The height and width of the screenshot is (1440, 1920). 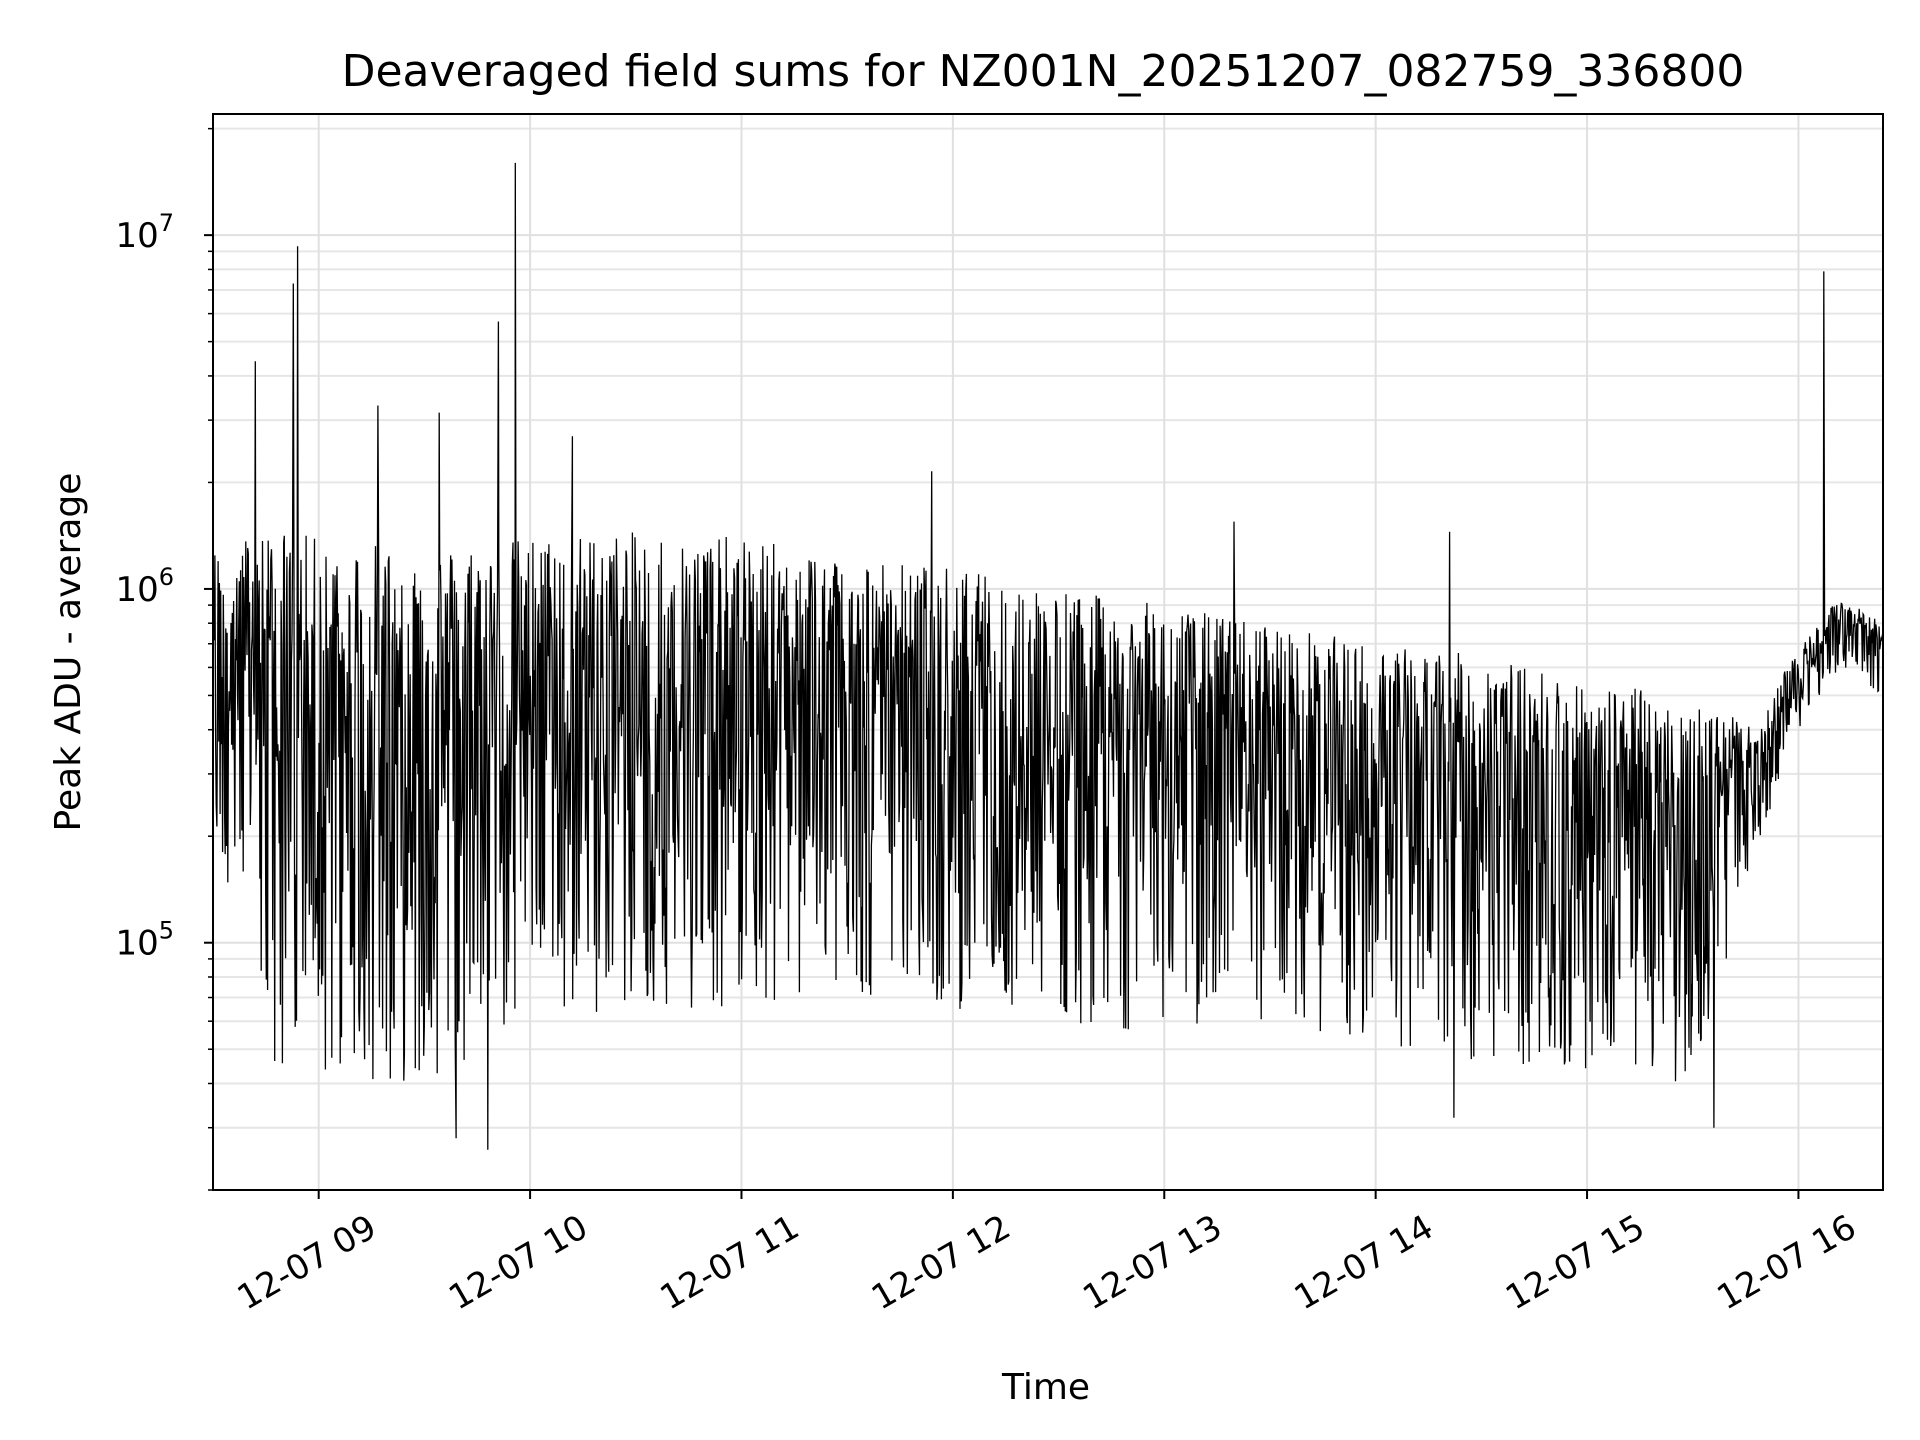 What do you see at coordinates (144, 586) in the screenshot?
I see `y-tick-label: 10⁶` at bounding box center [144, 586].